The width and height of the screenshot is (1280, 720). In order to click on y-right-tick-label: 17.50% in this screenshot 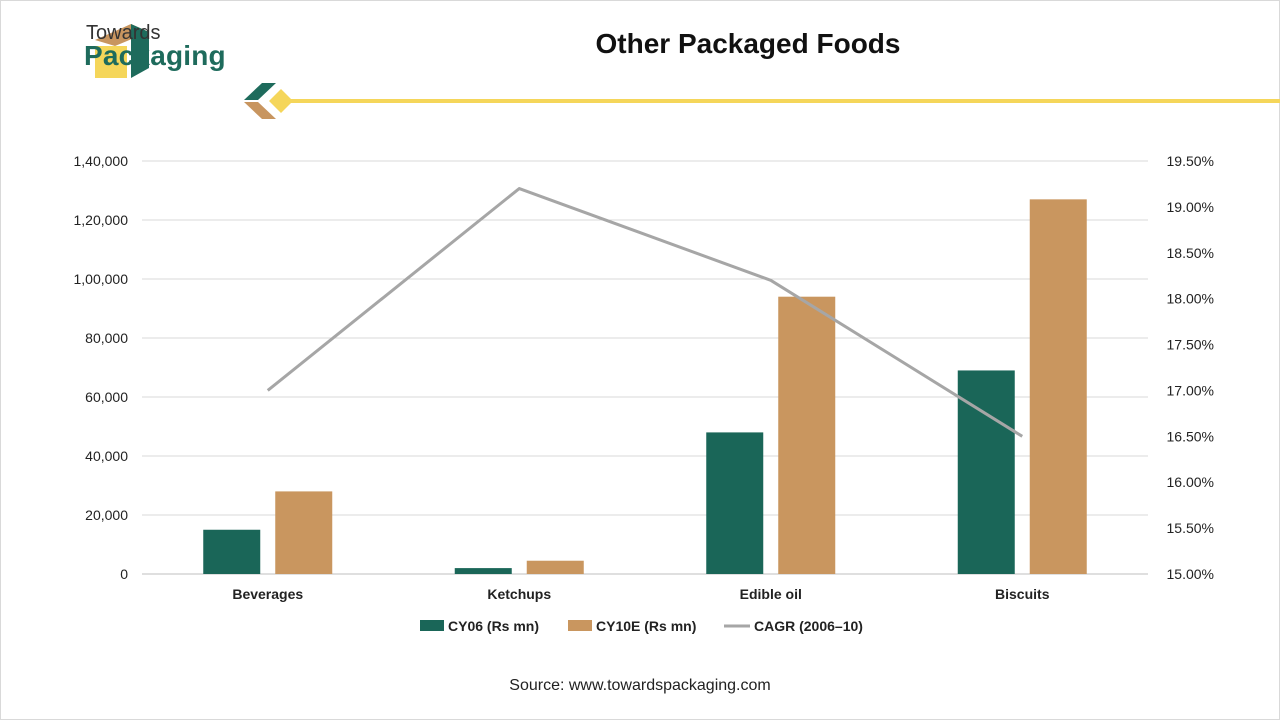, I will do `click(1190, 345)`.